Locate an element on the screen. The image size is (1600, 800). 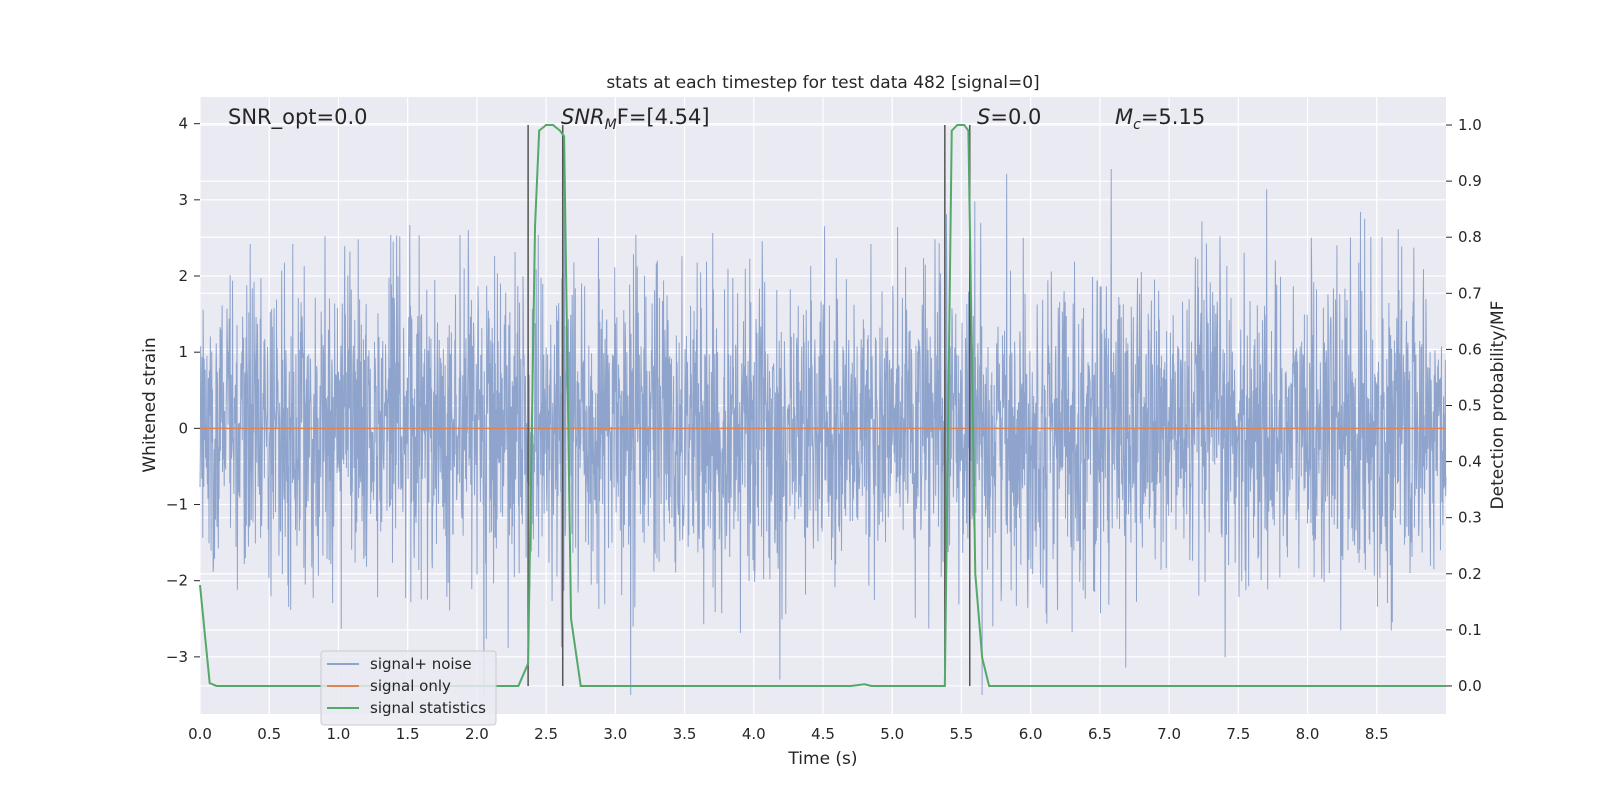
x-tick-label: 5.5 is located at coordinates (962, 734).